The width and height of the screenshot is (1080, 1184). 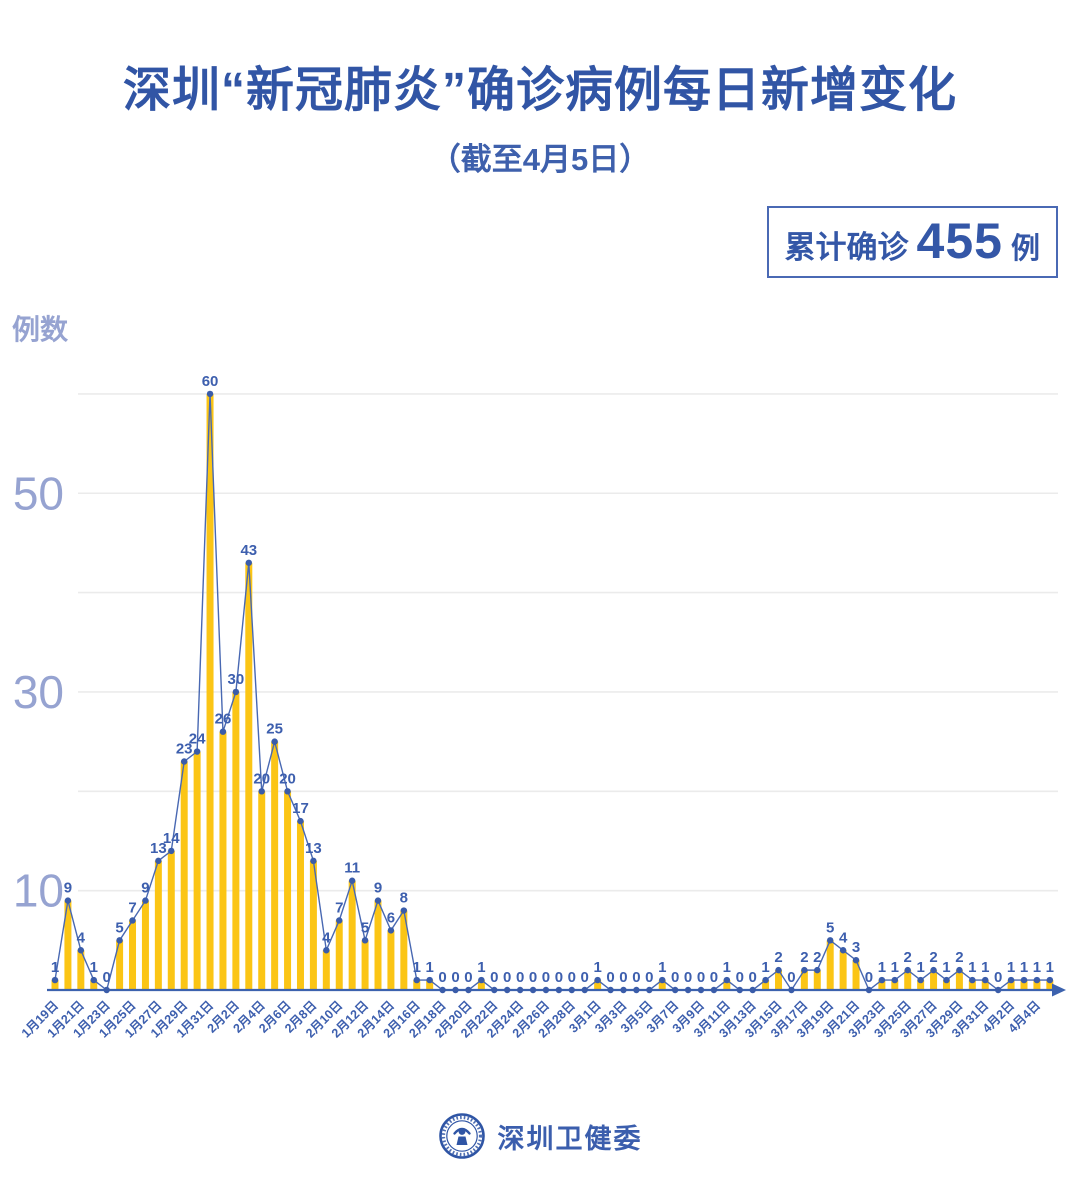 What do you see at coordinates (352, 868) in the screenshot?
I see `value-label: 11` at bounding box center [352, 868].